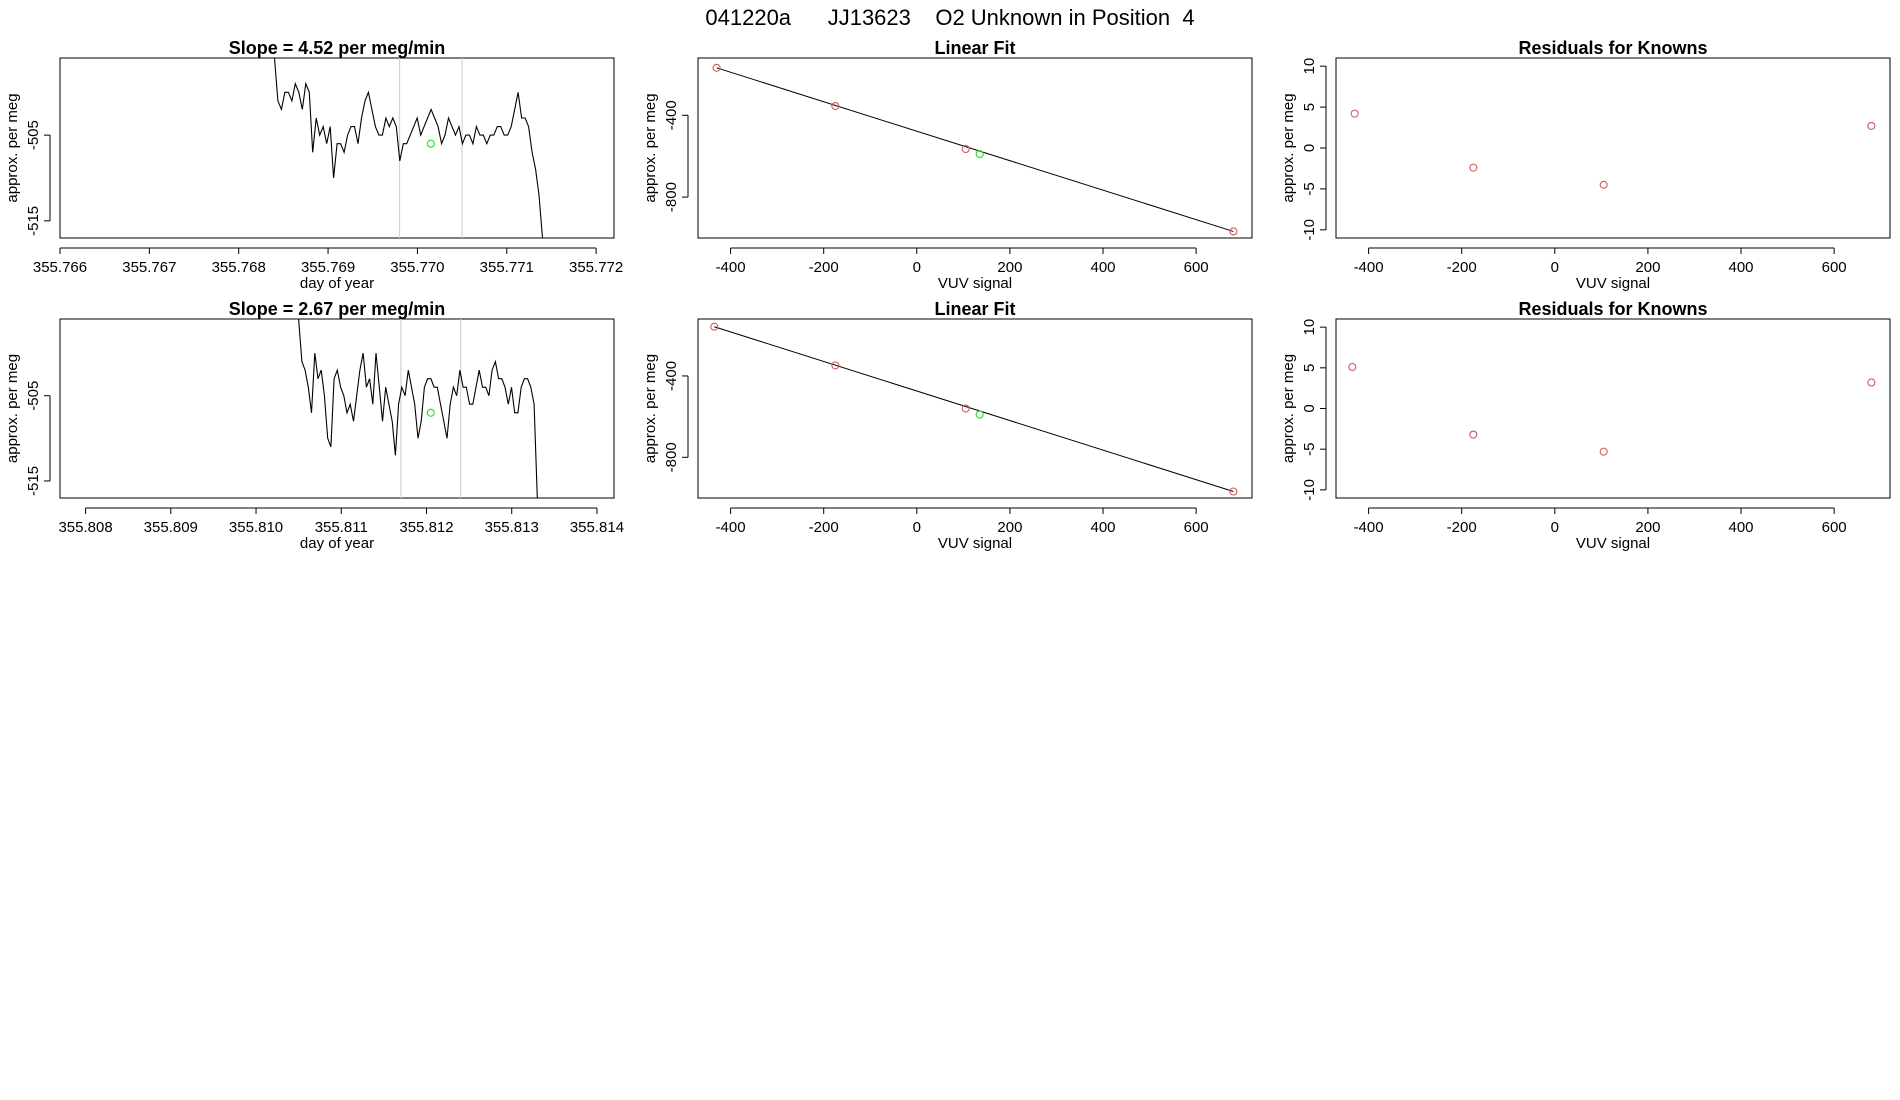 Image resolution: width=1900 pixels, height=1100 pixels. I want to click on x-tick-label: 355.769, so click(328, 267).